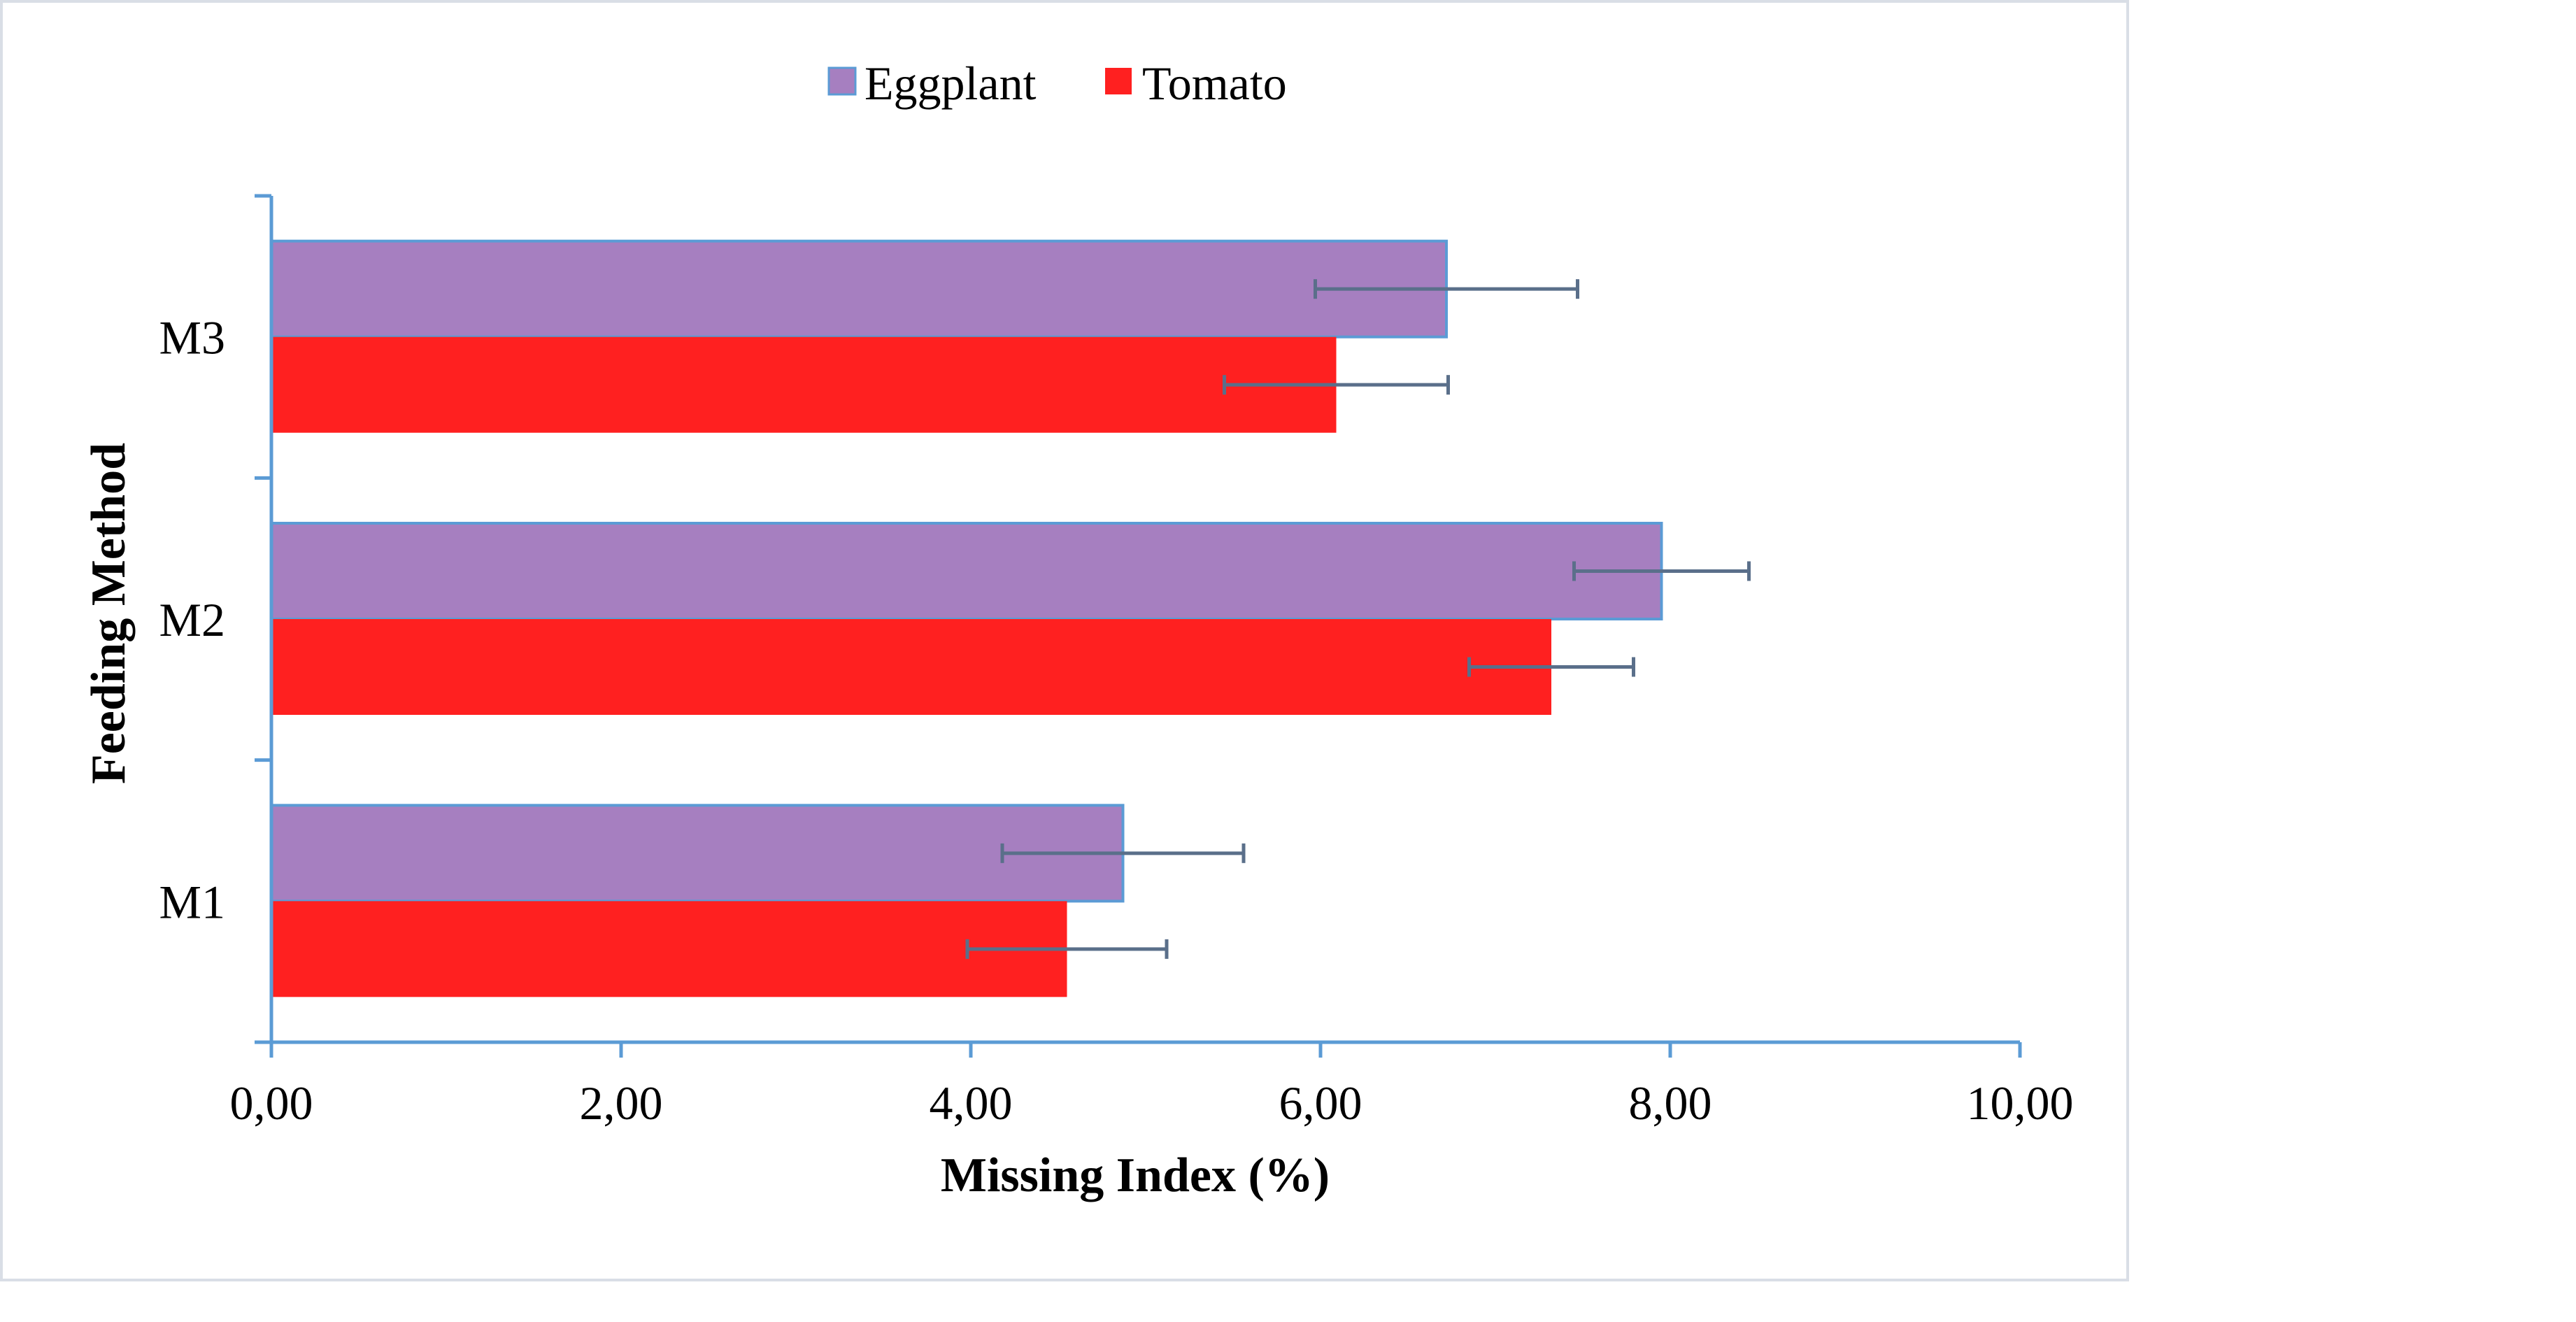 The width and height of the screenshot is (2576, 1322). What do you see at coordinates (1446, 289) in the screenshot?
I see `error-bar-eggplant-m3` at bounding box center [1446, 289].